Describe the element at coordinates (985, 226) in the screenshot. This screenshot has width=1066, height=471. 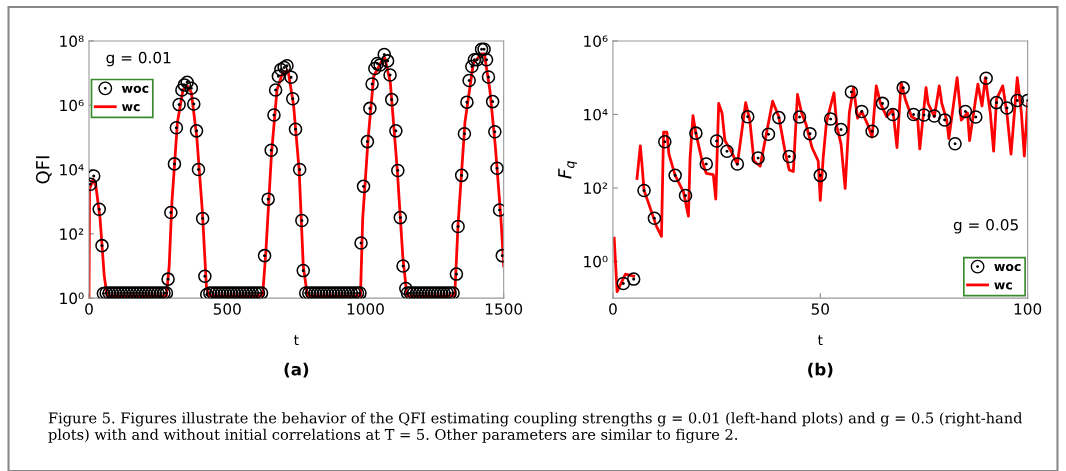
I see `annotation: g = 0.05` at that location.